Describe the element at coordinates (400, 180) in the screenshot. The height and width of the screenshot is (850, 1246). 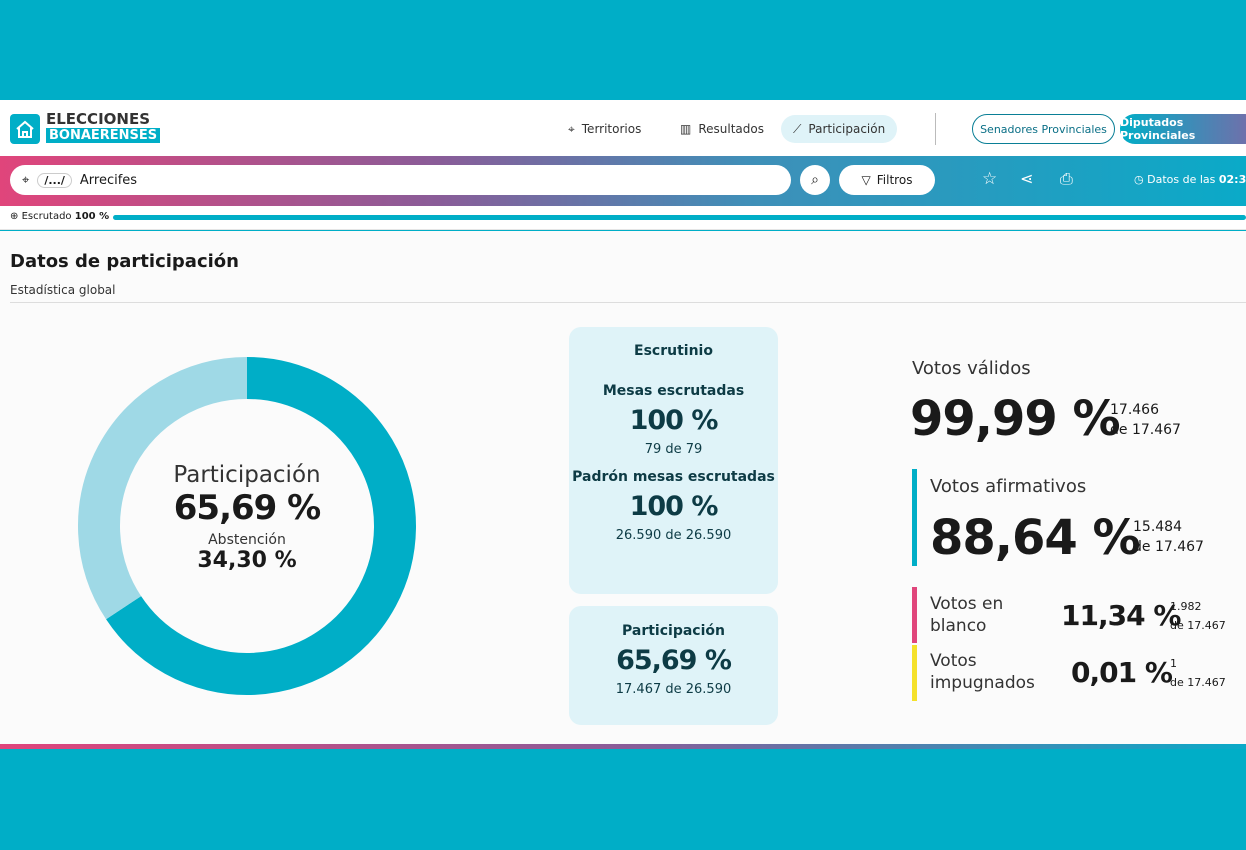
I see `search-input: ⌖ /.../ Arrecifes` at that location.